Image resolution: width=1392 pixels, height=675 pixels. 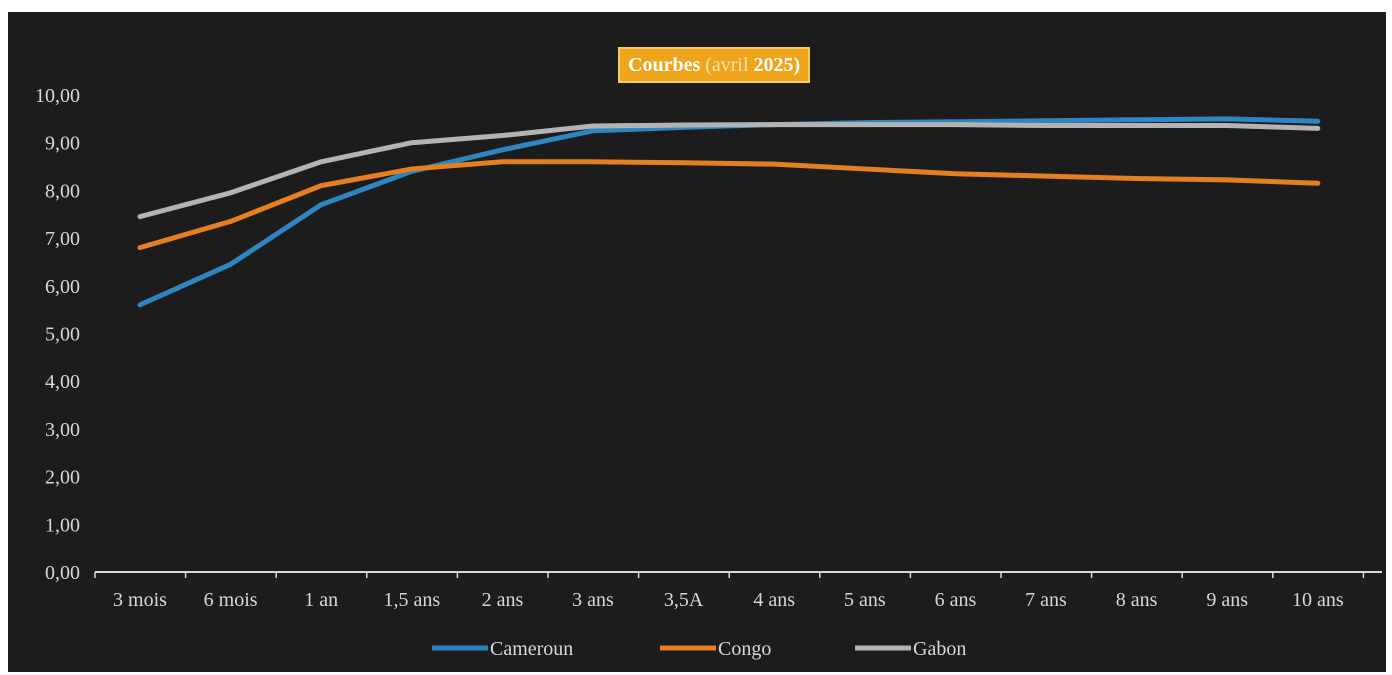 What do you see at coordinates (729, 64) in the screenshot?
I see `chart-subtitle-month: (avril` at bounding box center [729, 64].